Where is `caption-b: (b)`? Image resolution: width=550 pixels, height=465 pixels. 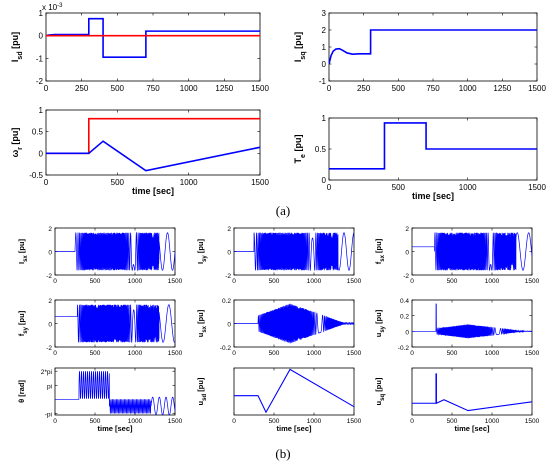 caption-b: (b) is located at coordinates (282, 453).